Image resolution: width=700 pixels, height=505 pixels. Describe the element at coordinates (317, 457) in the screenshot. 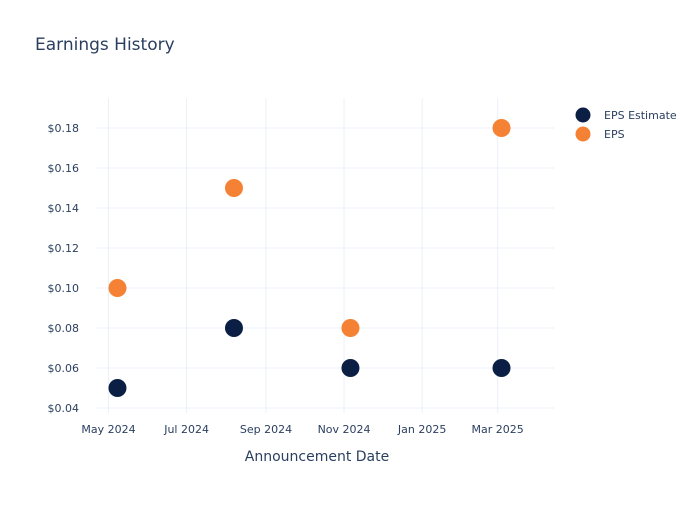

I see `x-axis-title: Announcement Date` at that location.